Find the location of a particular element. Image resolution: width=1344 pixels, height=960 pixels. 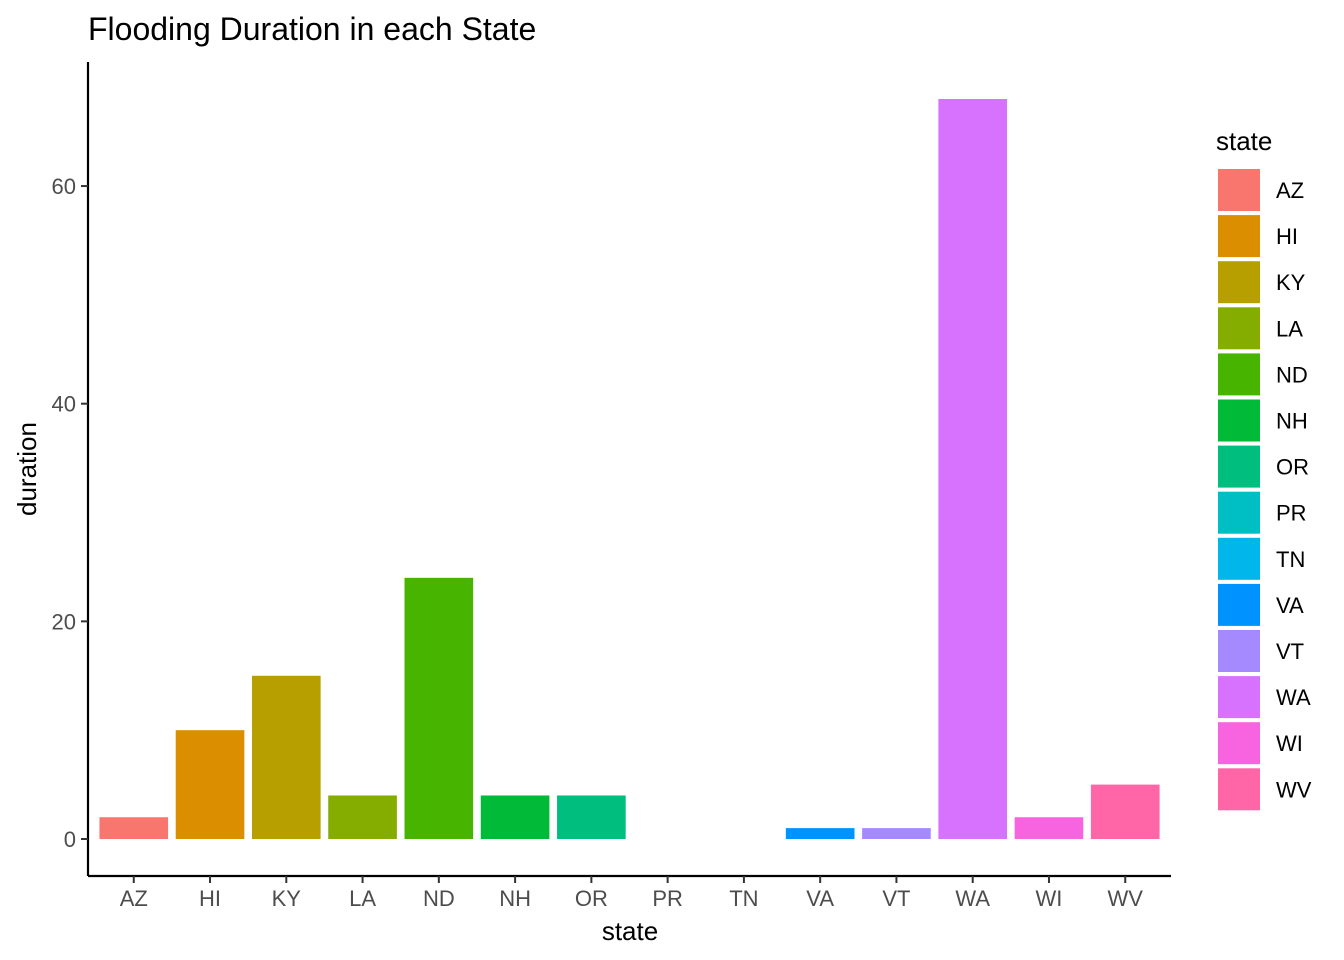

legend-label: ND is located at coordinates (1292, 374).